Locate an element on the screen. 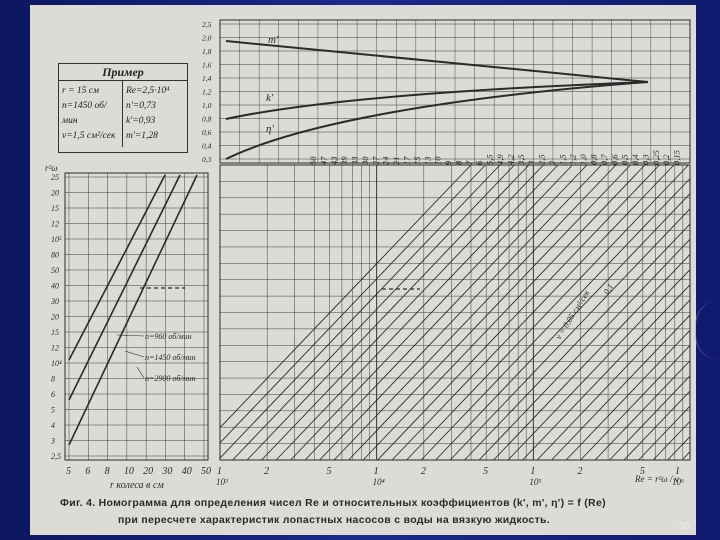 Image resolution: width=720 pixels, height=540 pixels. viscosity-label: 0,6 is located at coordinates (614, 159).